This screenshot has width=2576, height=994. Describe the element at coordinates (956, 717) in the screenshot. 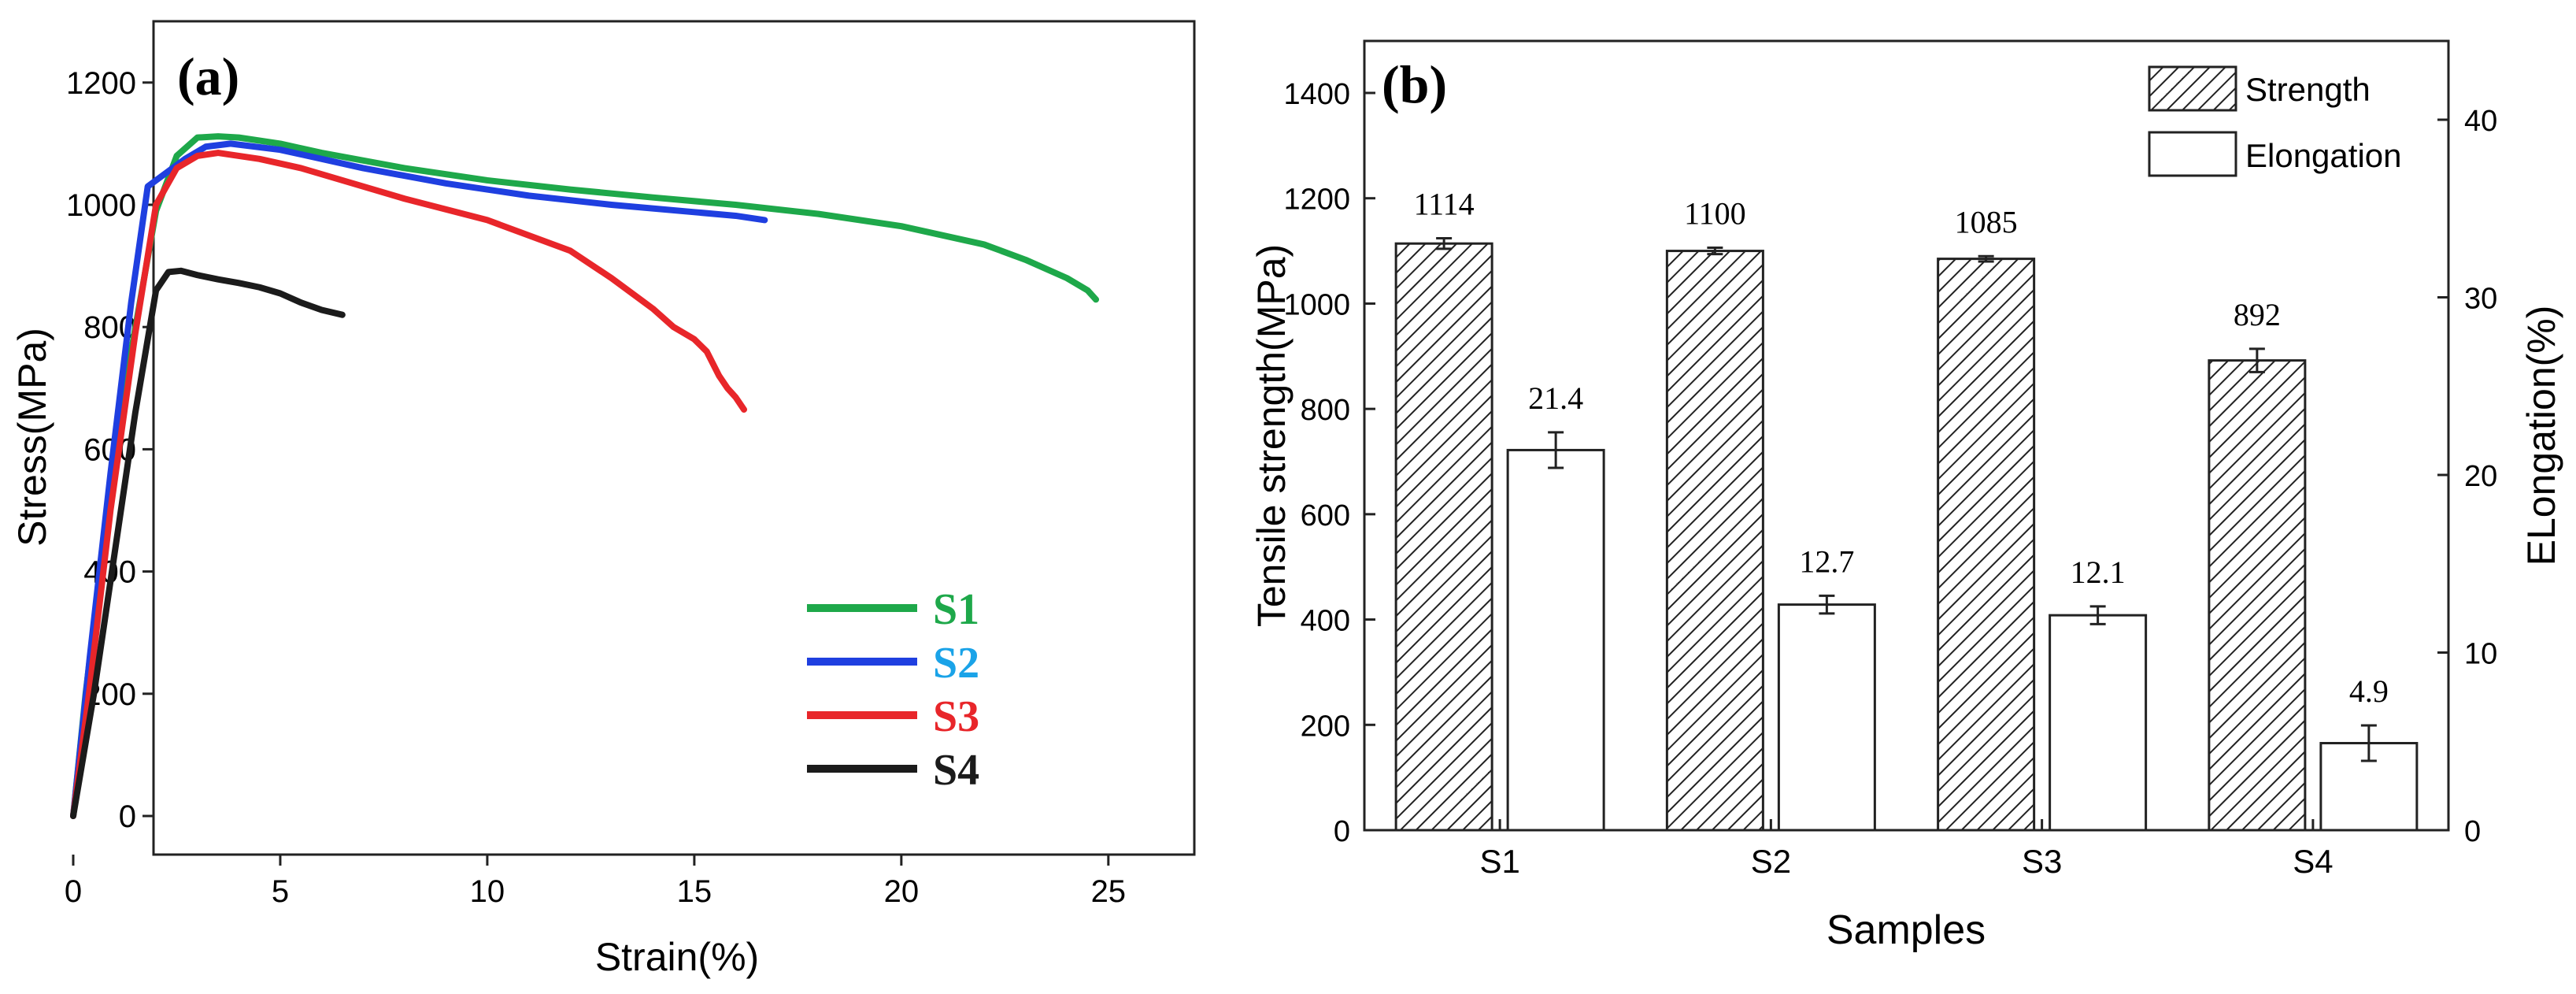

I see `legend-label-s3: S3` at that location.